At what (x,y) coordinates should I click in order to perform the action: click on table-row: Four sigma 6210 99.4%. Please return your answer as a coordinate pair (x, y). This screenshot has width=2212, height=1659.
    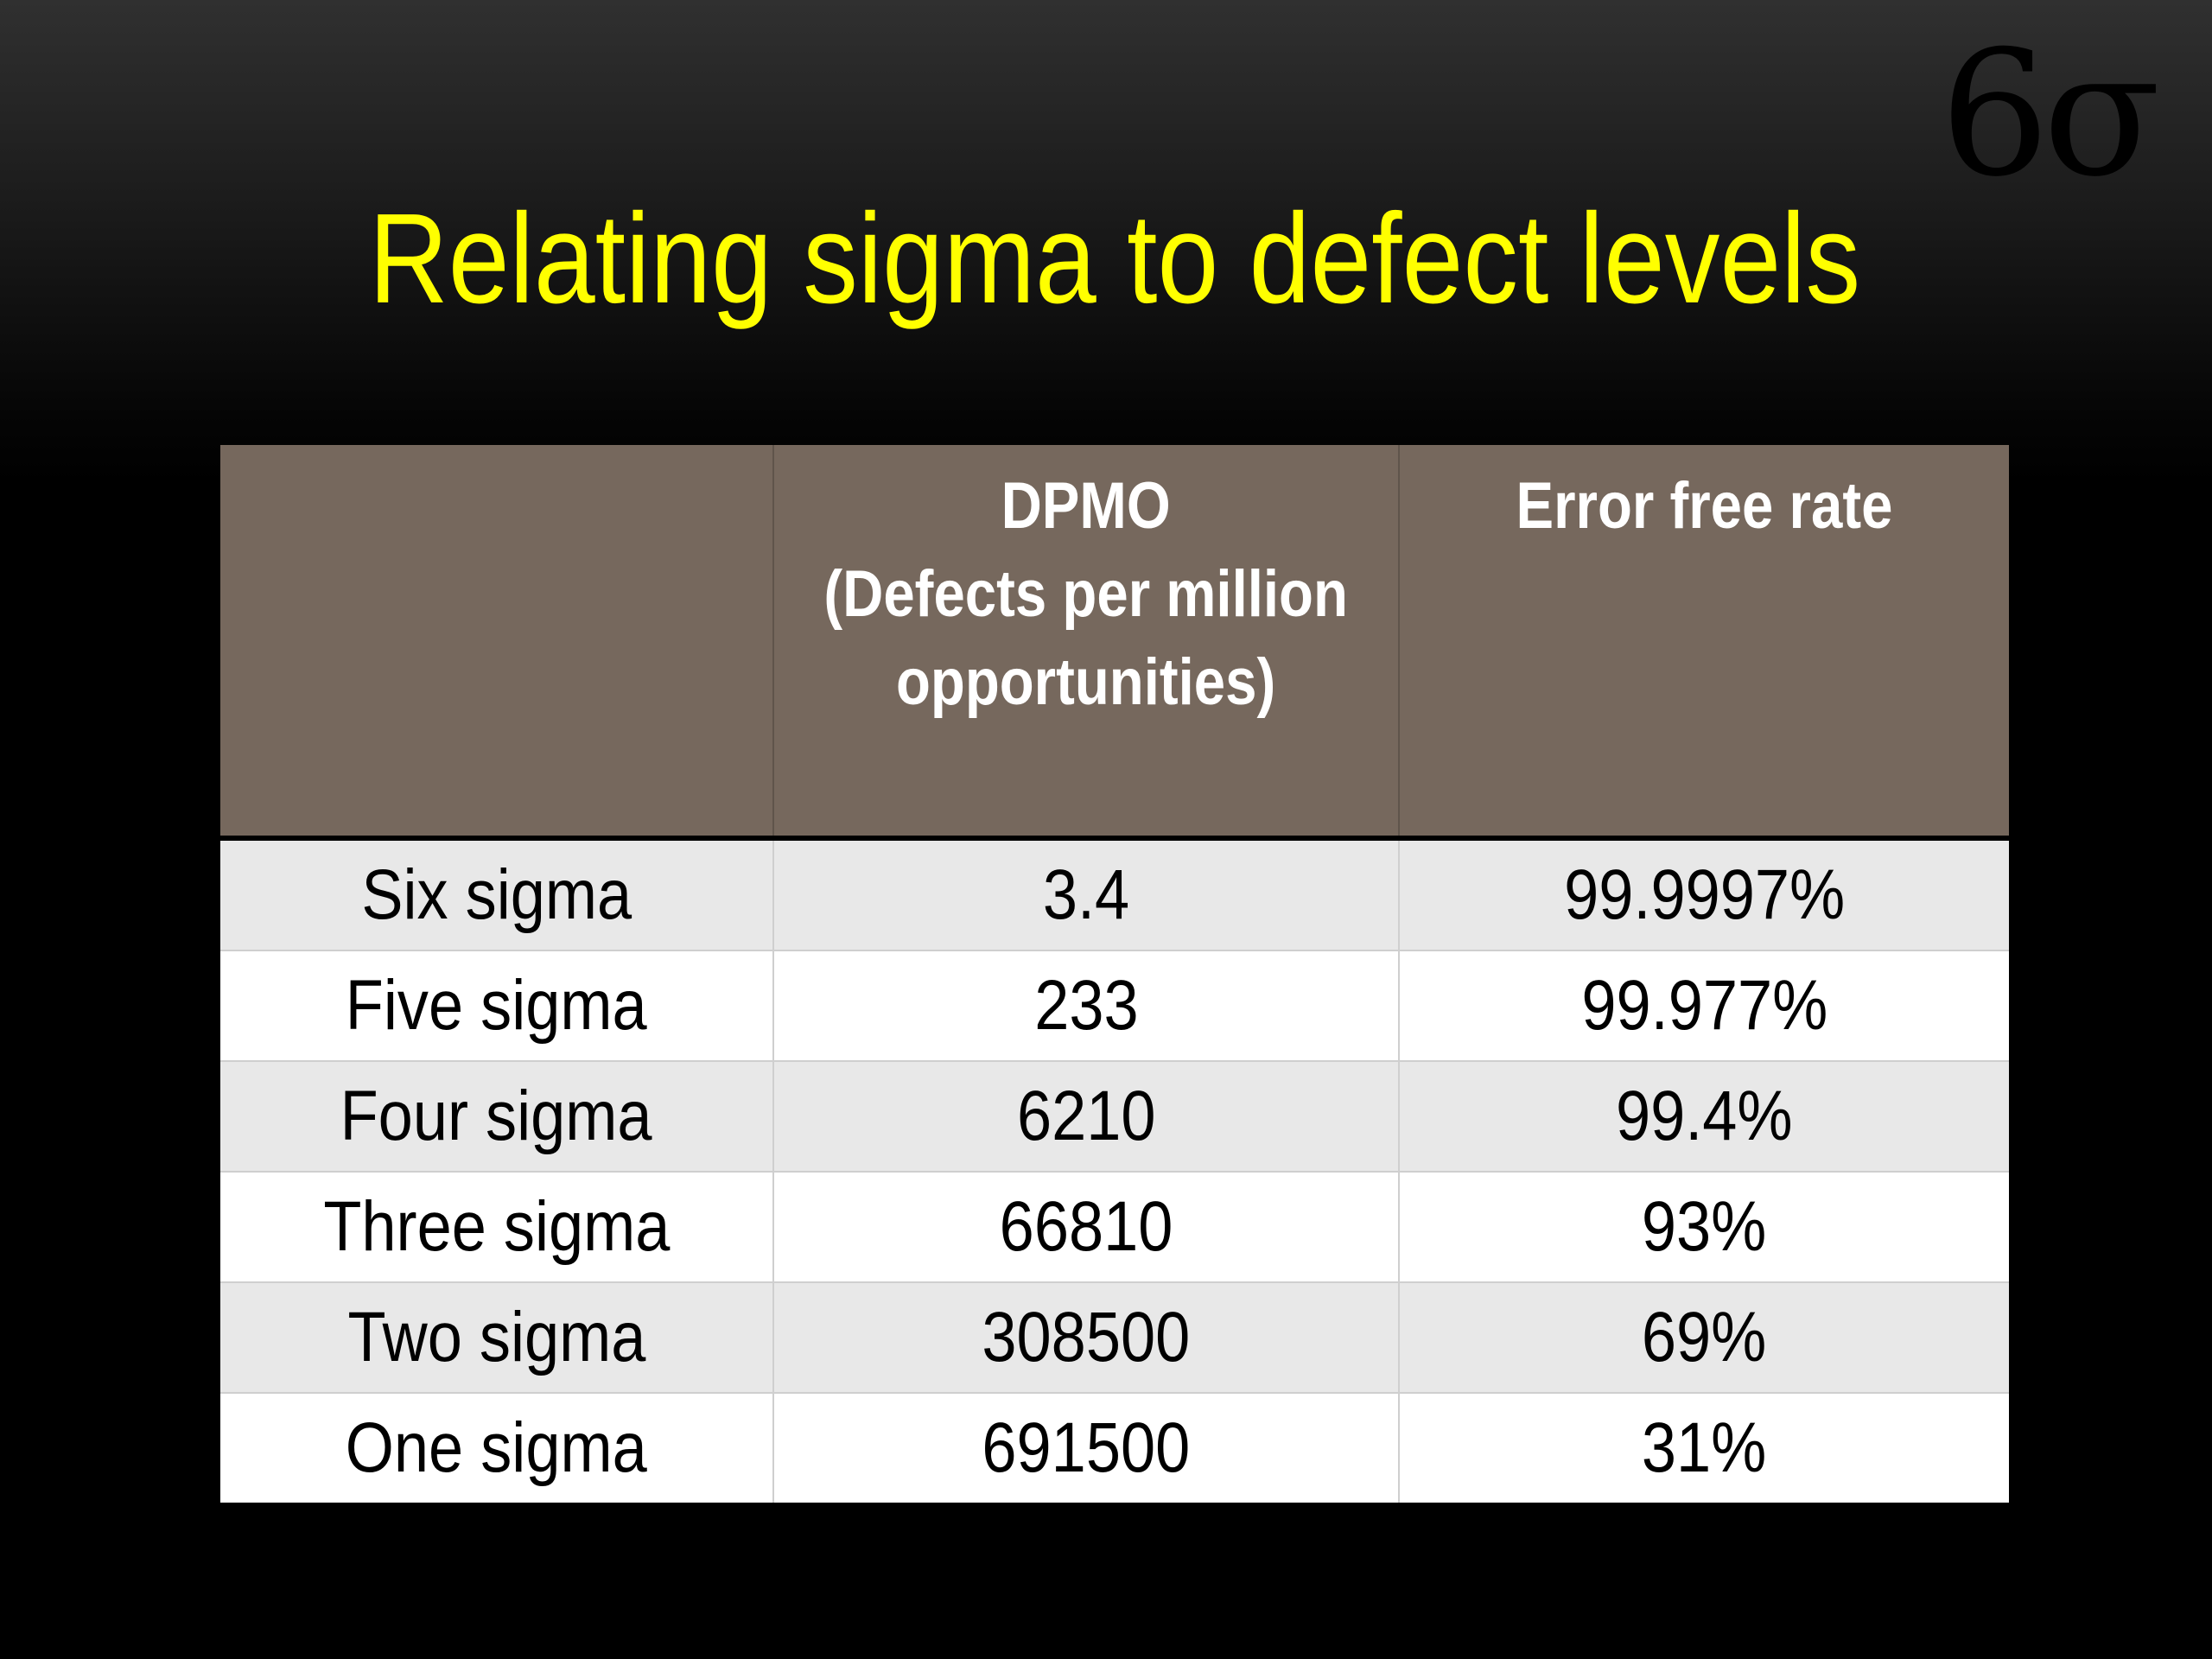
    Looking at the image, I should click on (1114, 1116).